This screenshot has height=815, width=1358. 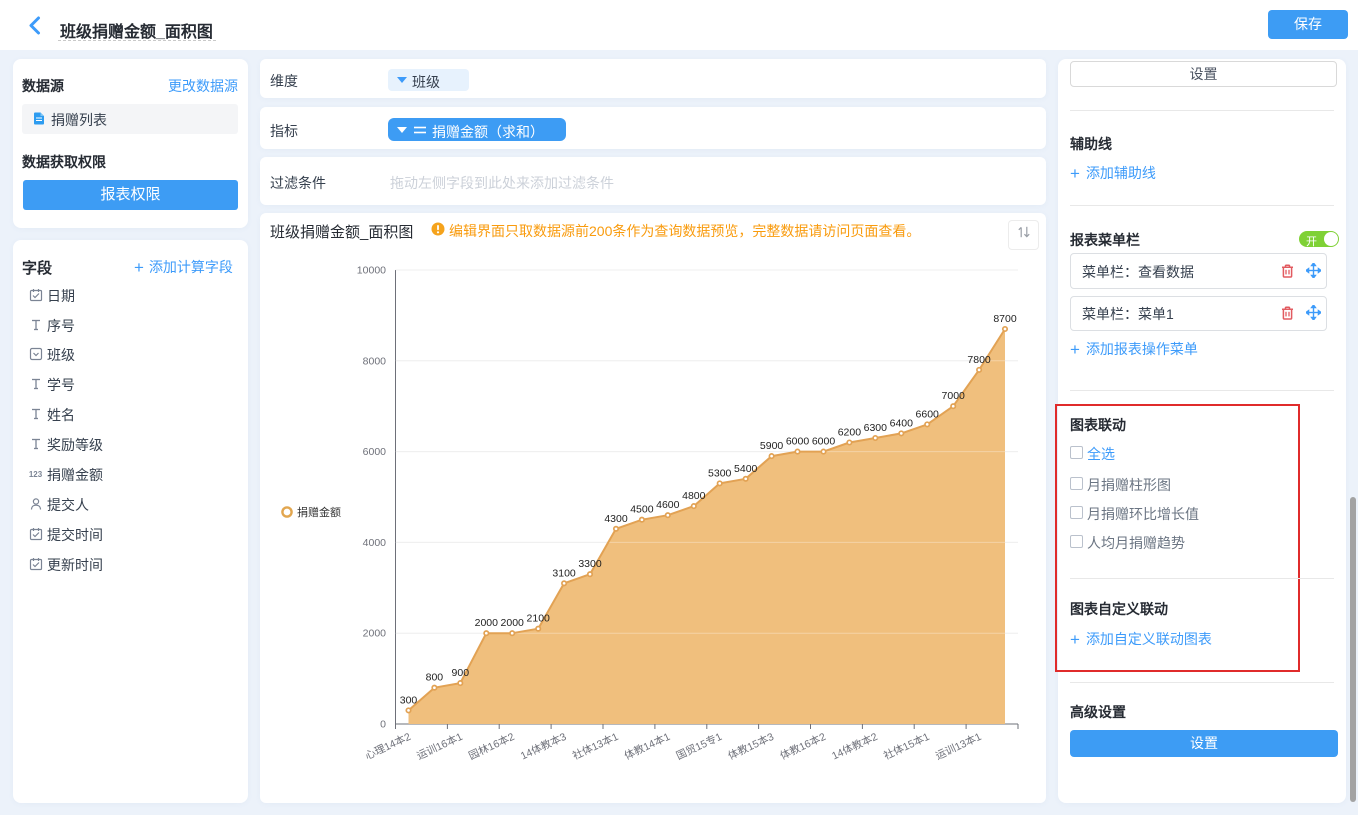 What do you see at coordinates (902, 423) in the screenshot?
I see `svg-text: 6400` at bounding box center [902, 423].